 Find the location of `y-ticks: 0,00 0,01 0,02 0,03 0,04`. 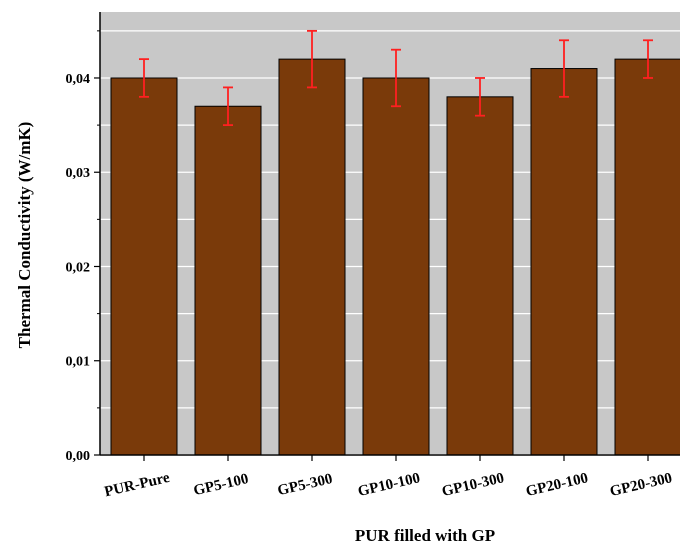

y-ticks: 0,00 0,01 0,02 0,03 0,04 is located at coordinates (83, 247).